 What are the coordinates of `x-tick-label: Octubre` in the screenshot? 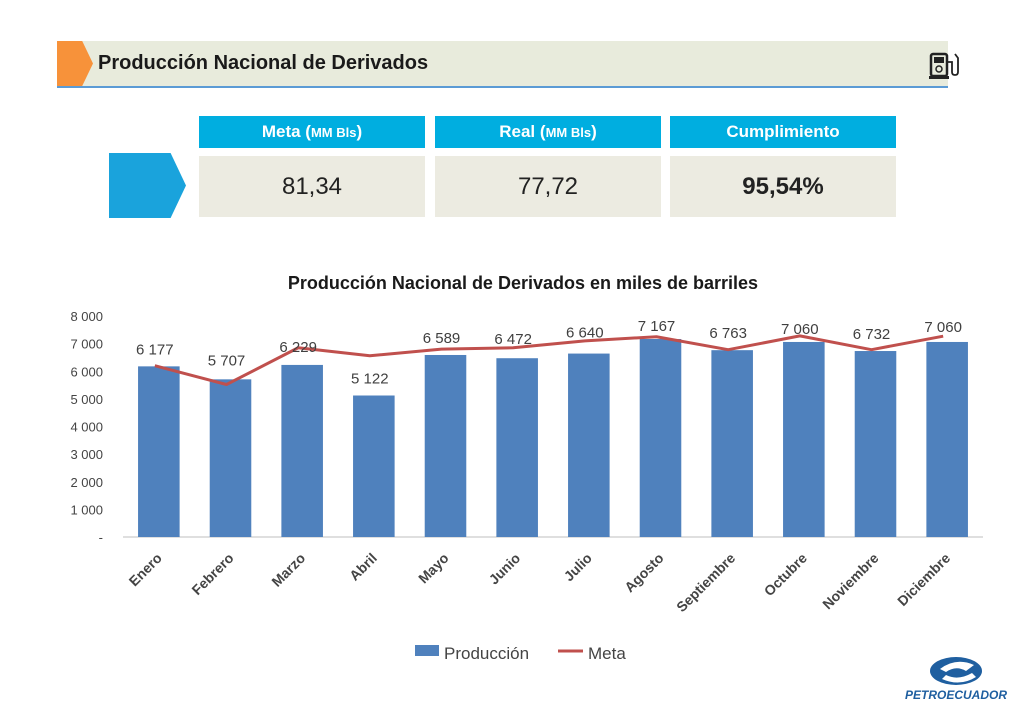 It's located at (785, 574).